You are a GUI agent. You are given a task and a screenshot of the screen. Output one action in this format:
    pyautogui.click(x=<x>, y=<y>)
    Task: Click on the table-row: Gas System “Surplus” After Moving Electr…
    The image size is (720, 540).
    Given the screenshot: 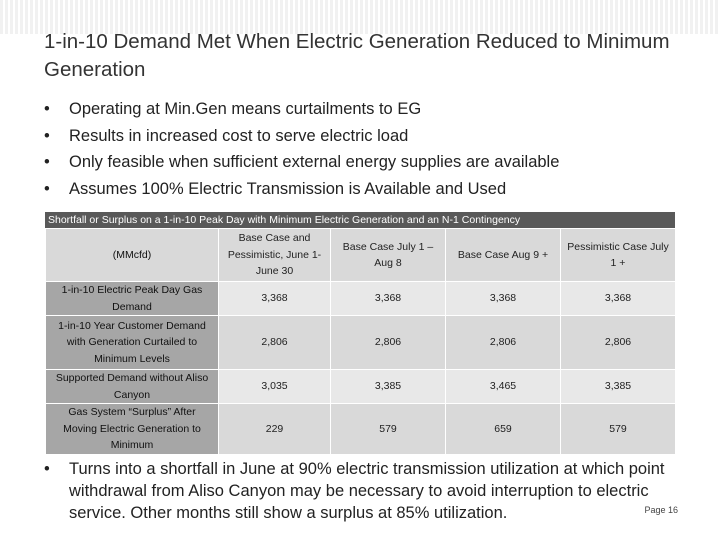 What is the action you would take?
    pyautogui.click(x=360, y=429)
    